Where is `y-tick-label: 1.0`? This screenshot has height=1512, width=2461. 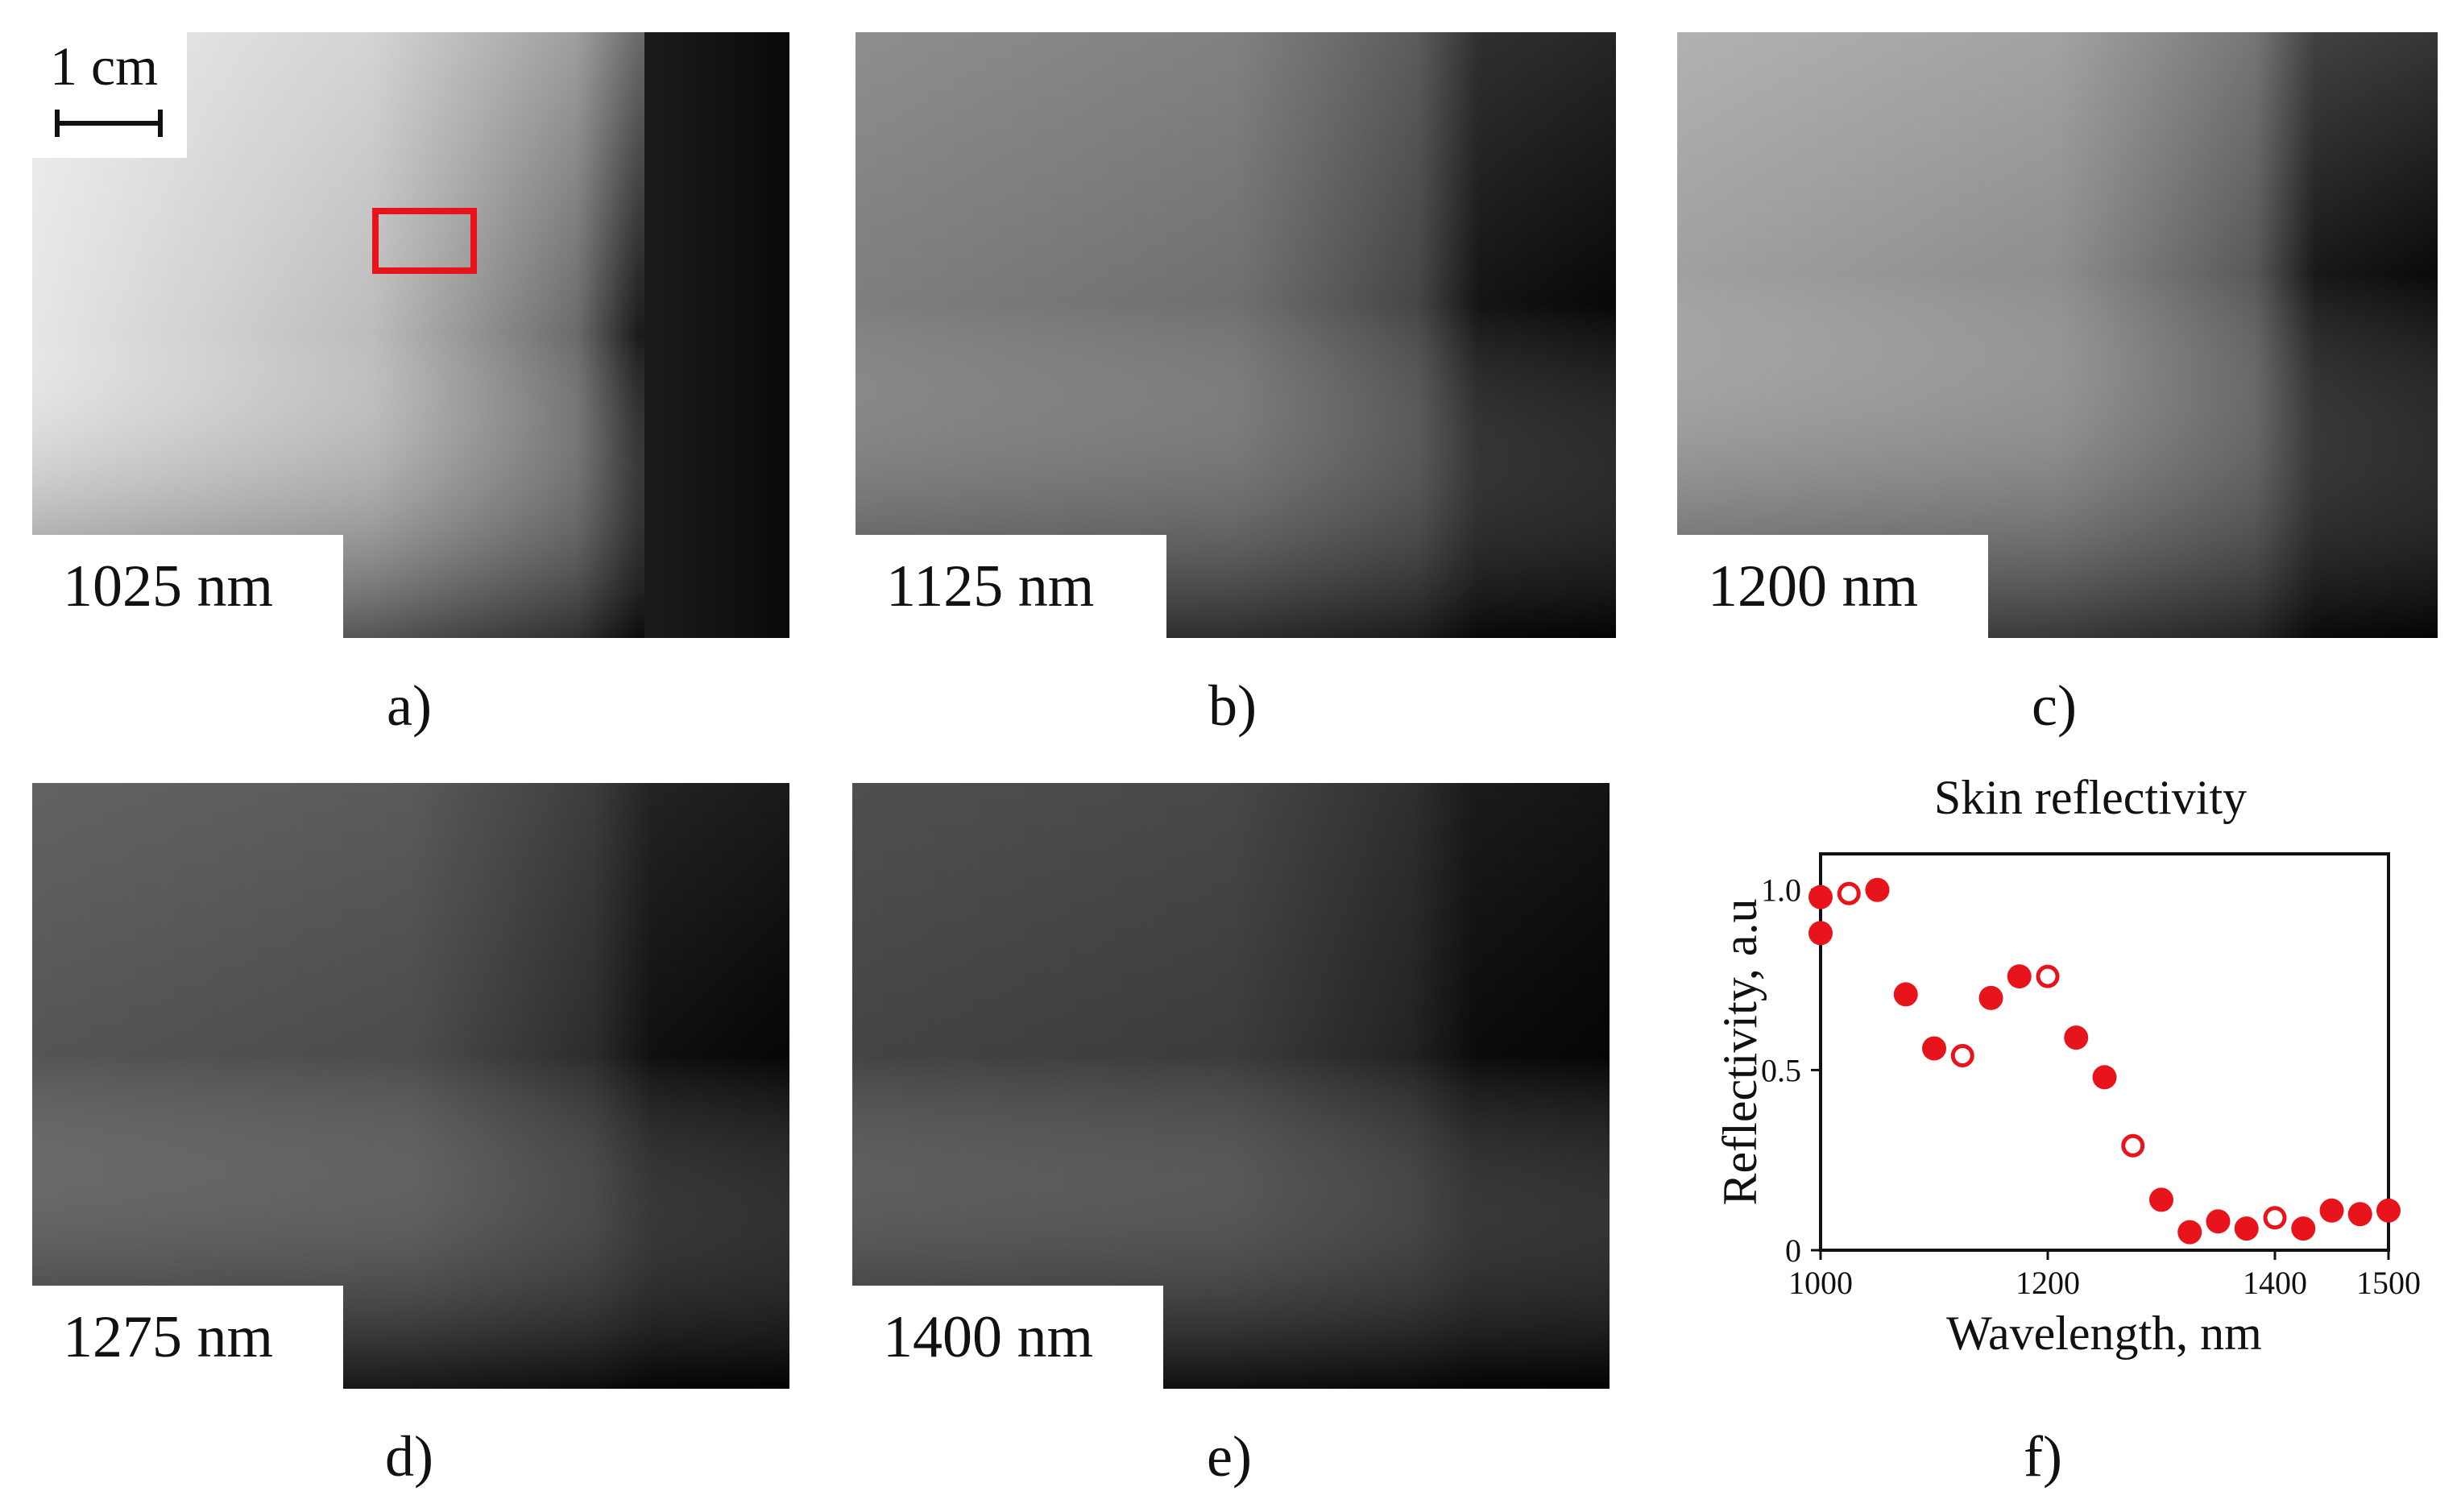
y-tick-label: 1.0 is located at coordinates (1781, 890).